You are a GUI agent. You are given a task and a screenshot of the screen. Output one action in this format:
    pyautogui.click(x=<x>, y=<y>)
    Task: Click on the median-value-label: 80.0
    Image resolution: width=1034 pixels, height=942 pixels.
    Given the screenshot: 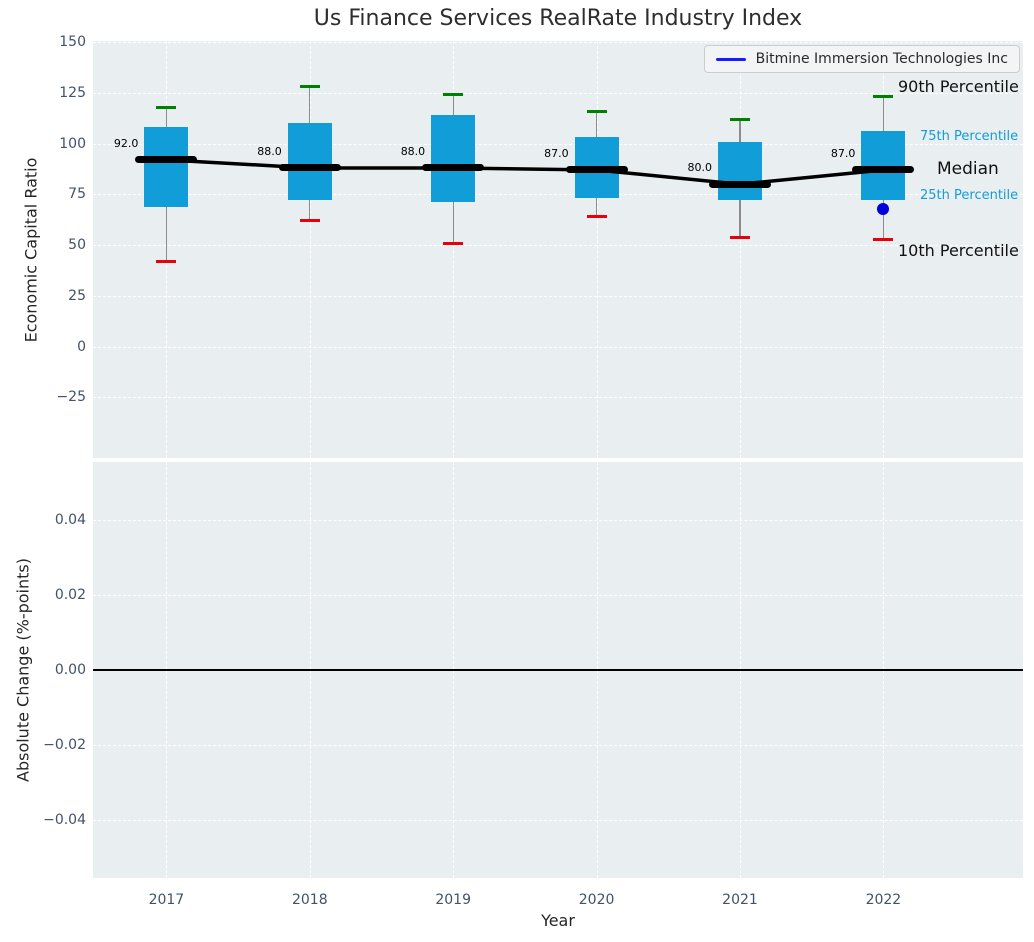 What is the action you would take?
    pyautogui.click(x=700, y=168)
    